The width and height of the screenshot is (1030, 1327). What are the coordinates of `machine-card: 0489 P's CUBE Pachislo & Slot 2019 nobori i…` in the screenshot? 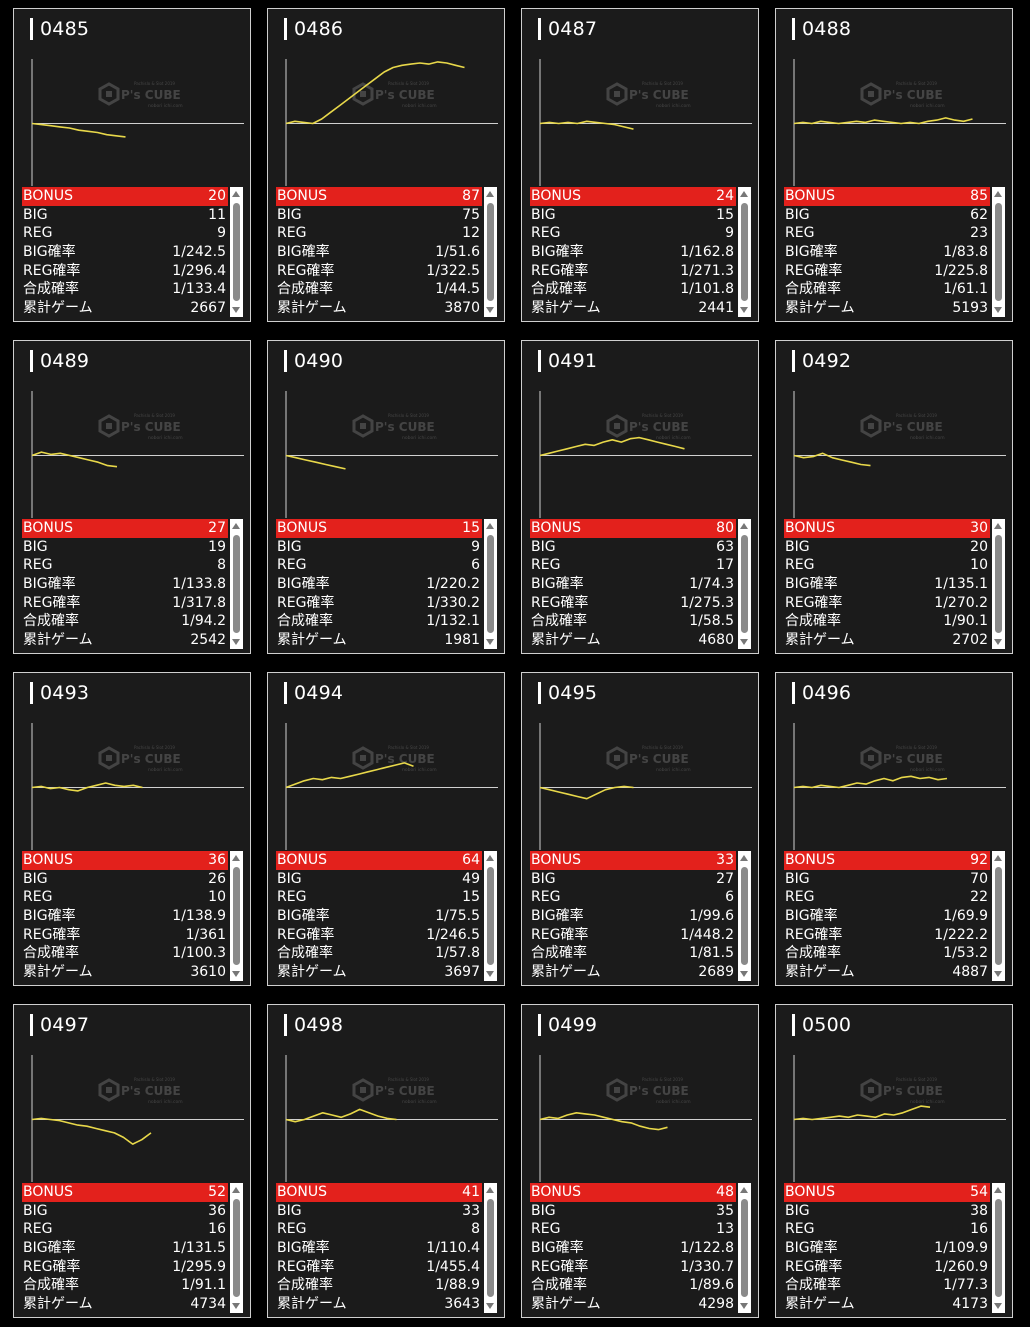 It's located at (132, 497).